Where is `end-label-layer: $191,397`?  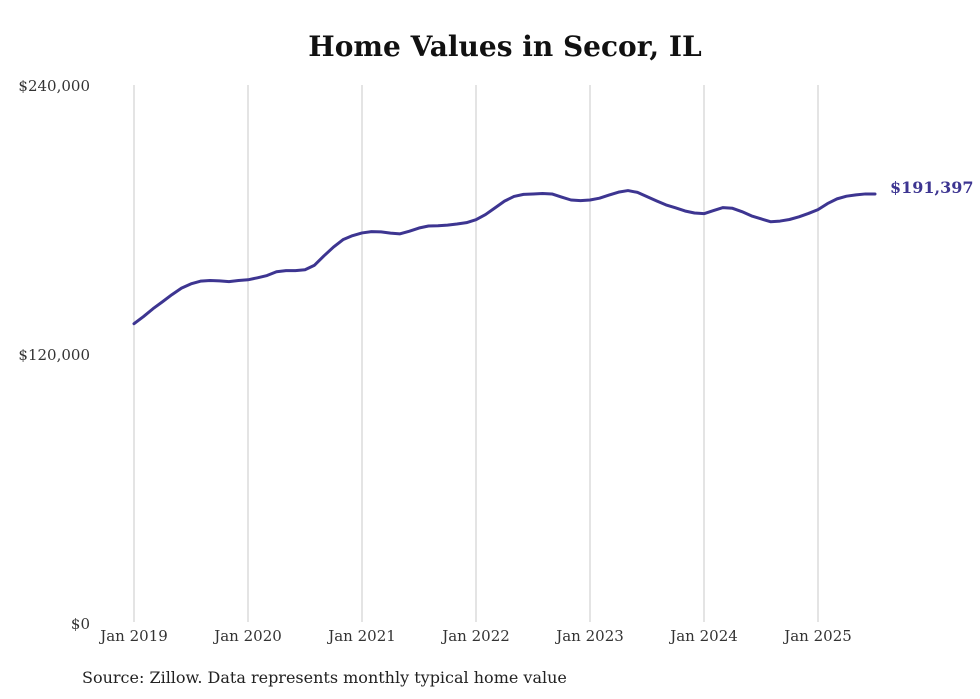
end-label-layer: $191,397 is located at coordinates (932, 187).